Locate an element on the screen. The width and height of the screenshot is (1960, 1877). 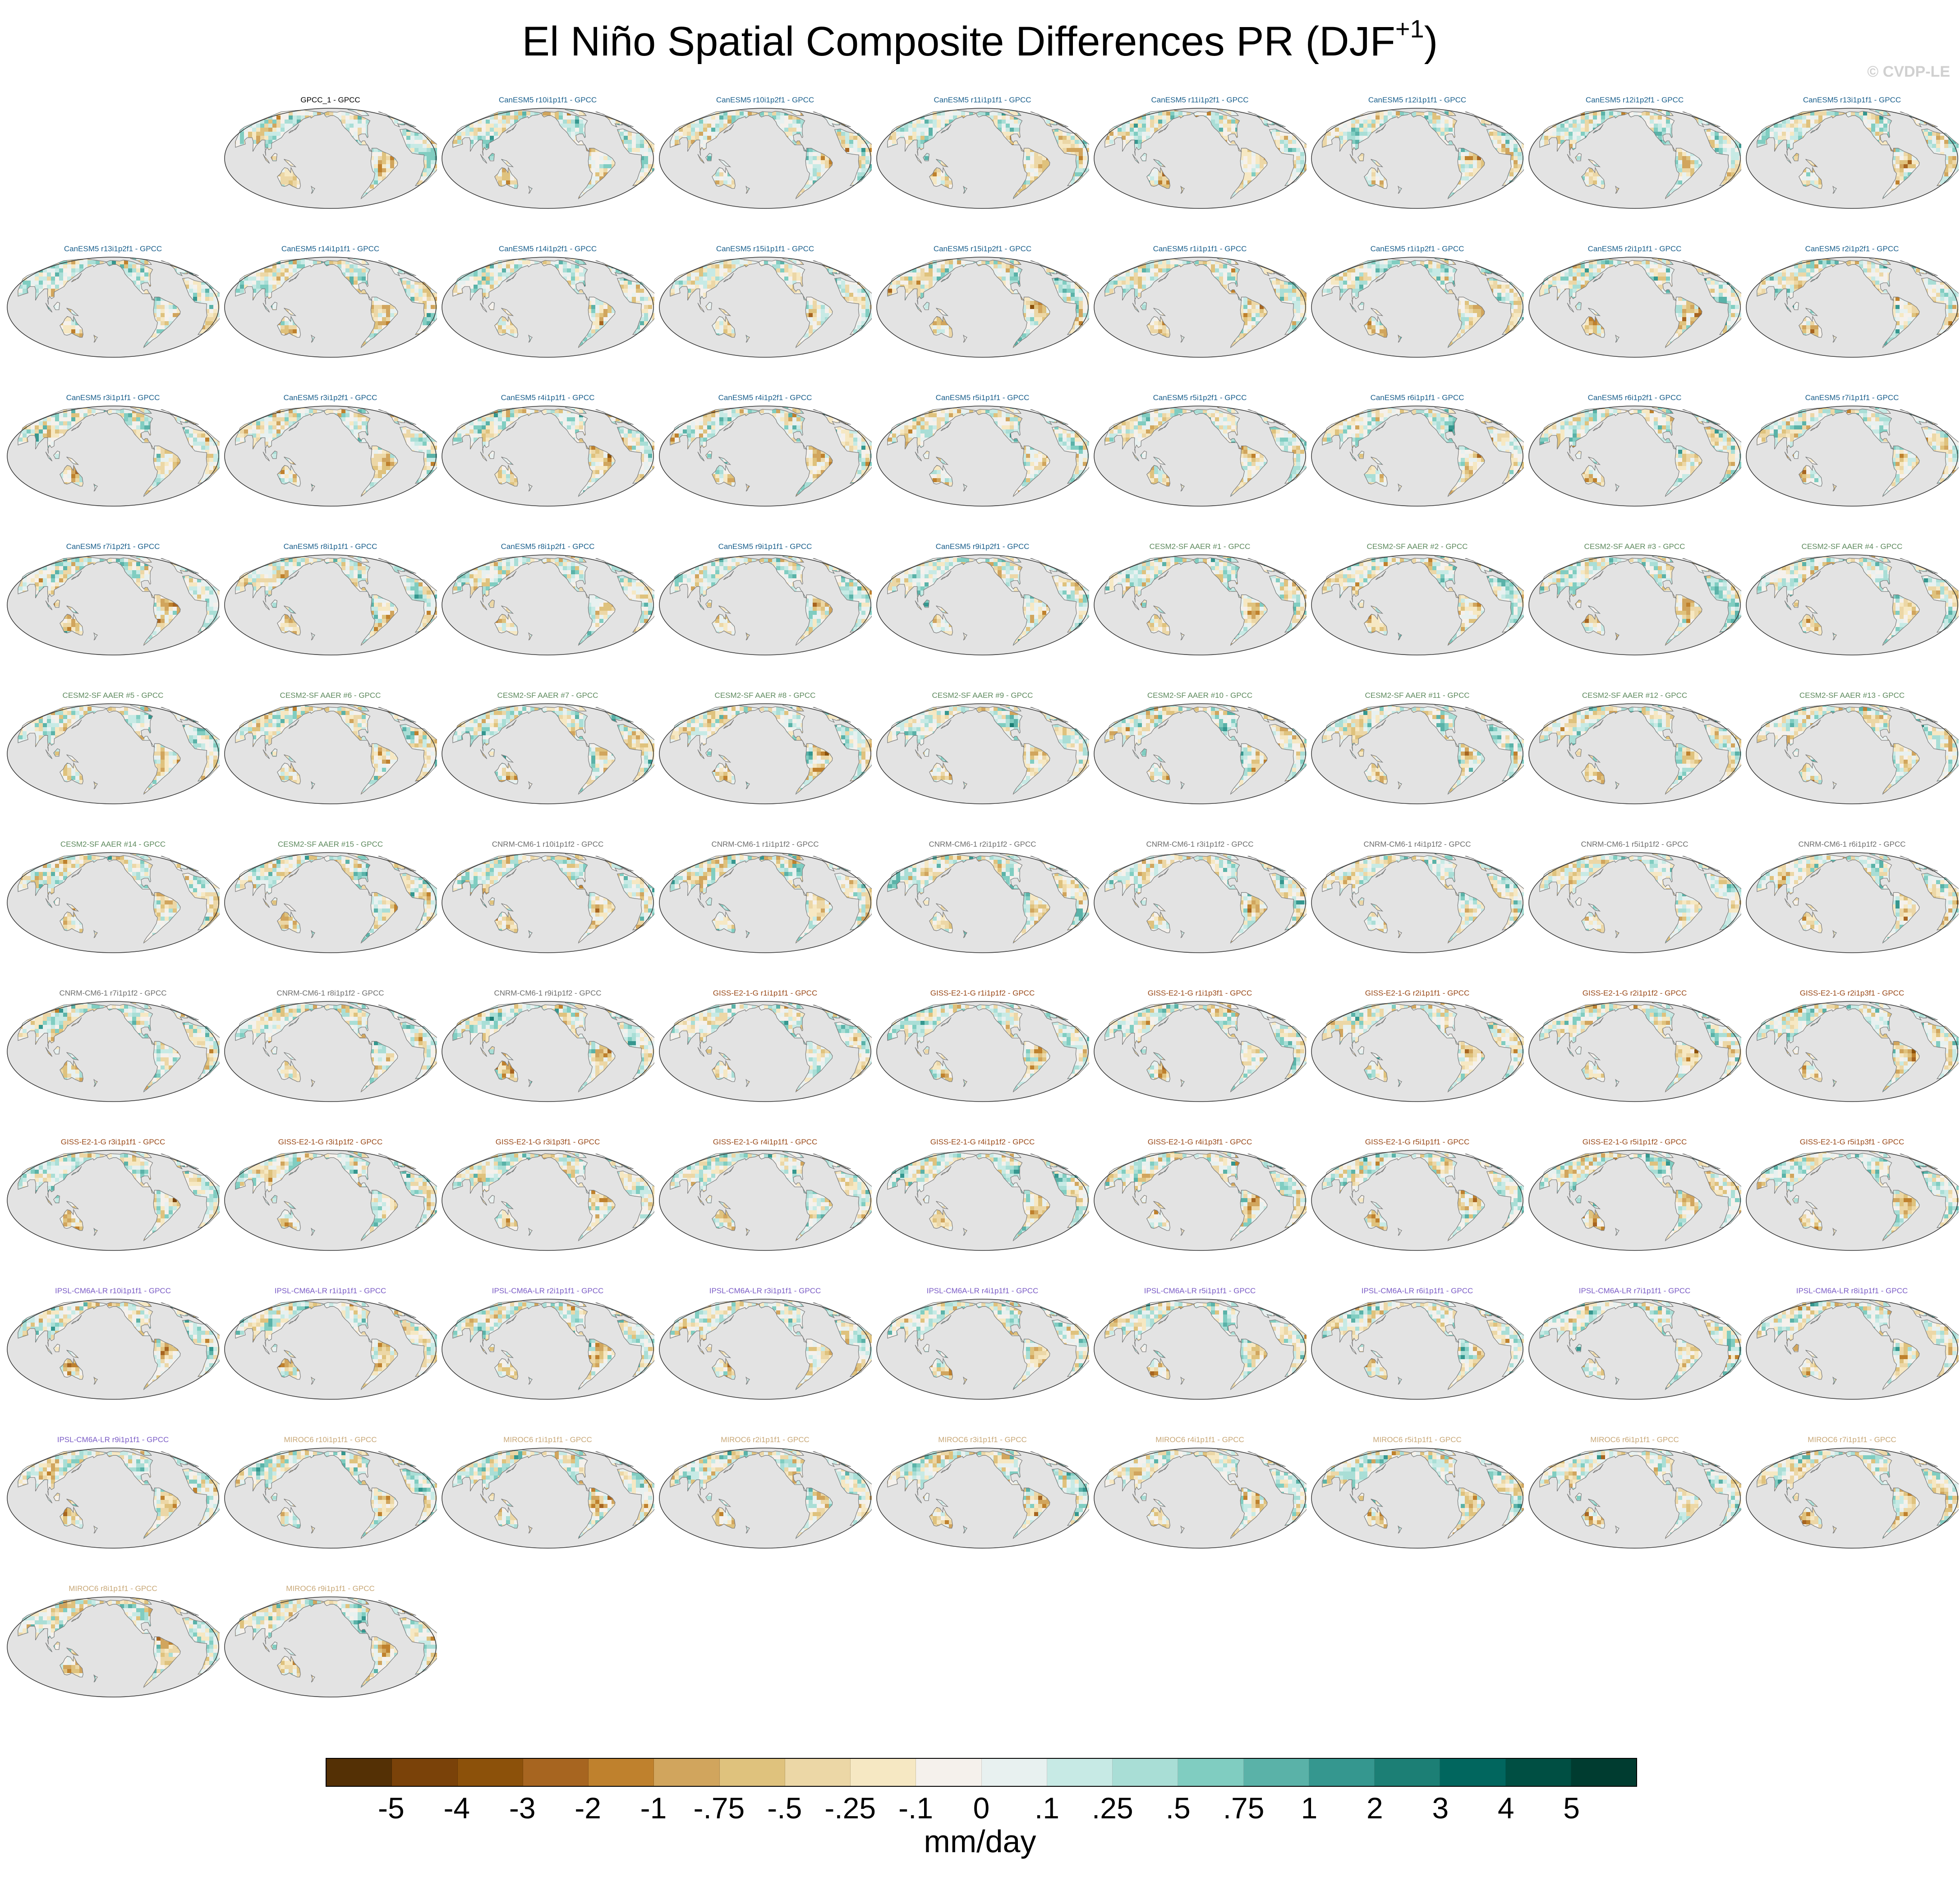
panel-label: CanESM5 r3i1p2f1 - GPCC is located at coordinates (330, 397).